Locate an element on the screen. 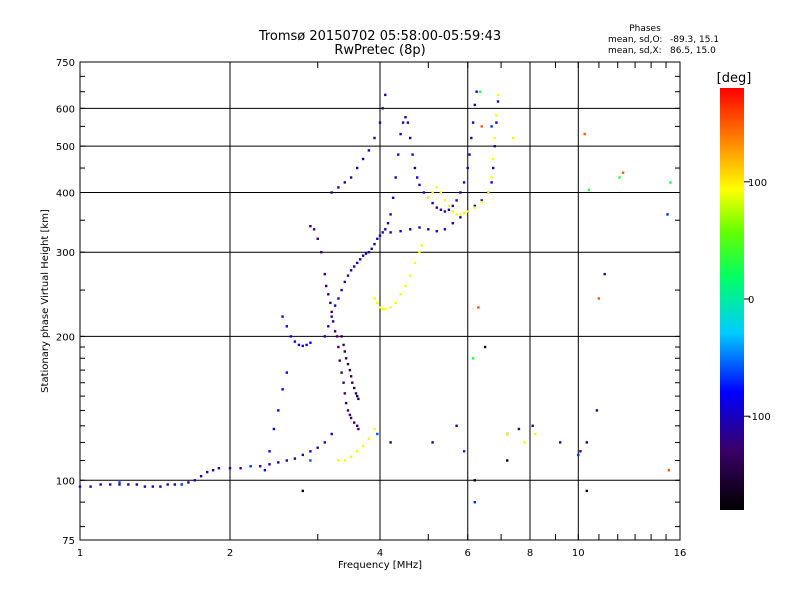 Image resolution: width=800 pixels, height=600 pixels. y-axis-label: Stationary phase Virtual Height [km] is located at coordinates (45, 301).